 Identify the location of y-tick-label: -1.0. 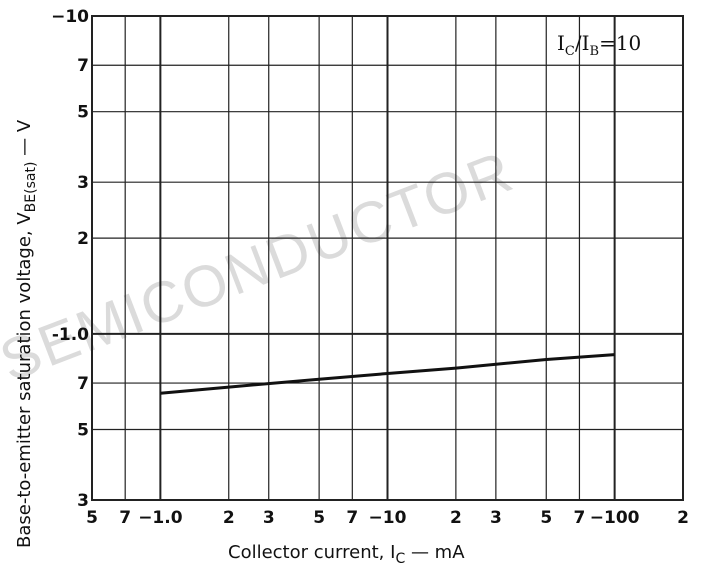
(70, 335).